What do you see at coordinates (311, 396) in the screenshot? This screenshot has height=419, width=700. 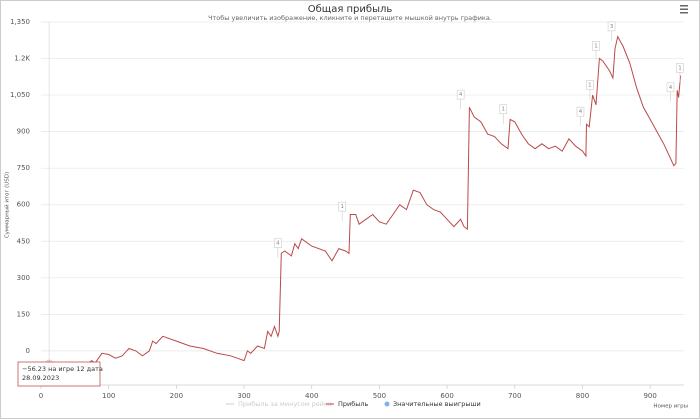 I see `x-tick-label: 400` at bounding box center [311, 396].